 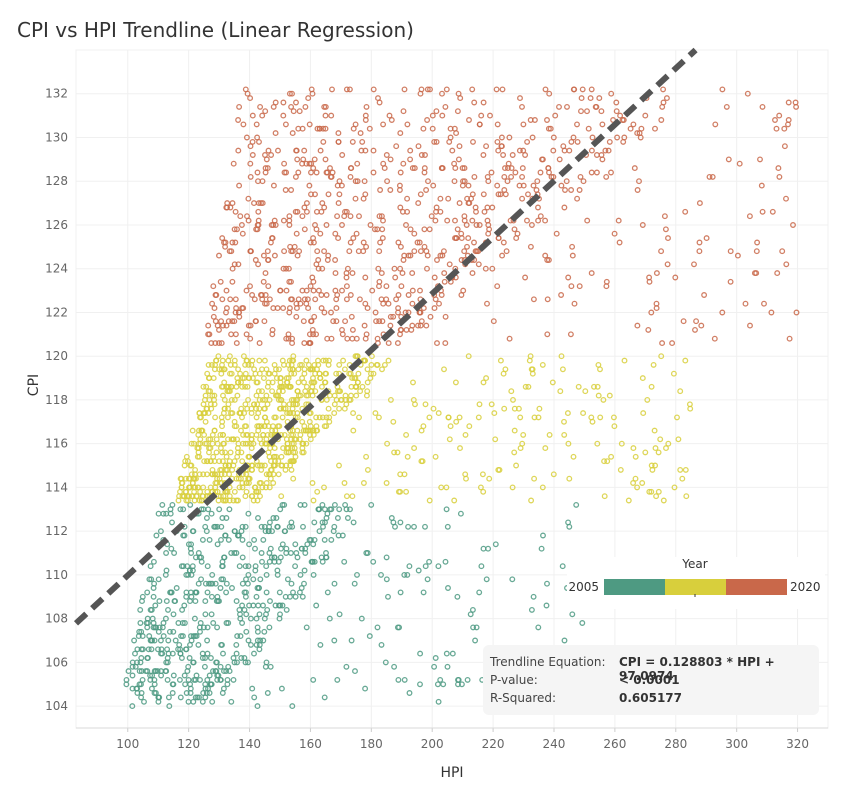 What do you see at coordinates (56, 94) in the screenshot?
I see `y-tick-label: 132` at bounding box center [56, 94].